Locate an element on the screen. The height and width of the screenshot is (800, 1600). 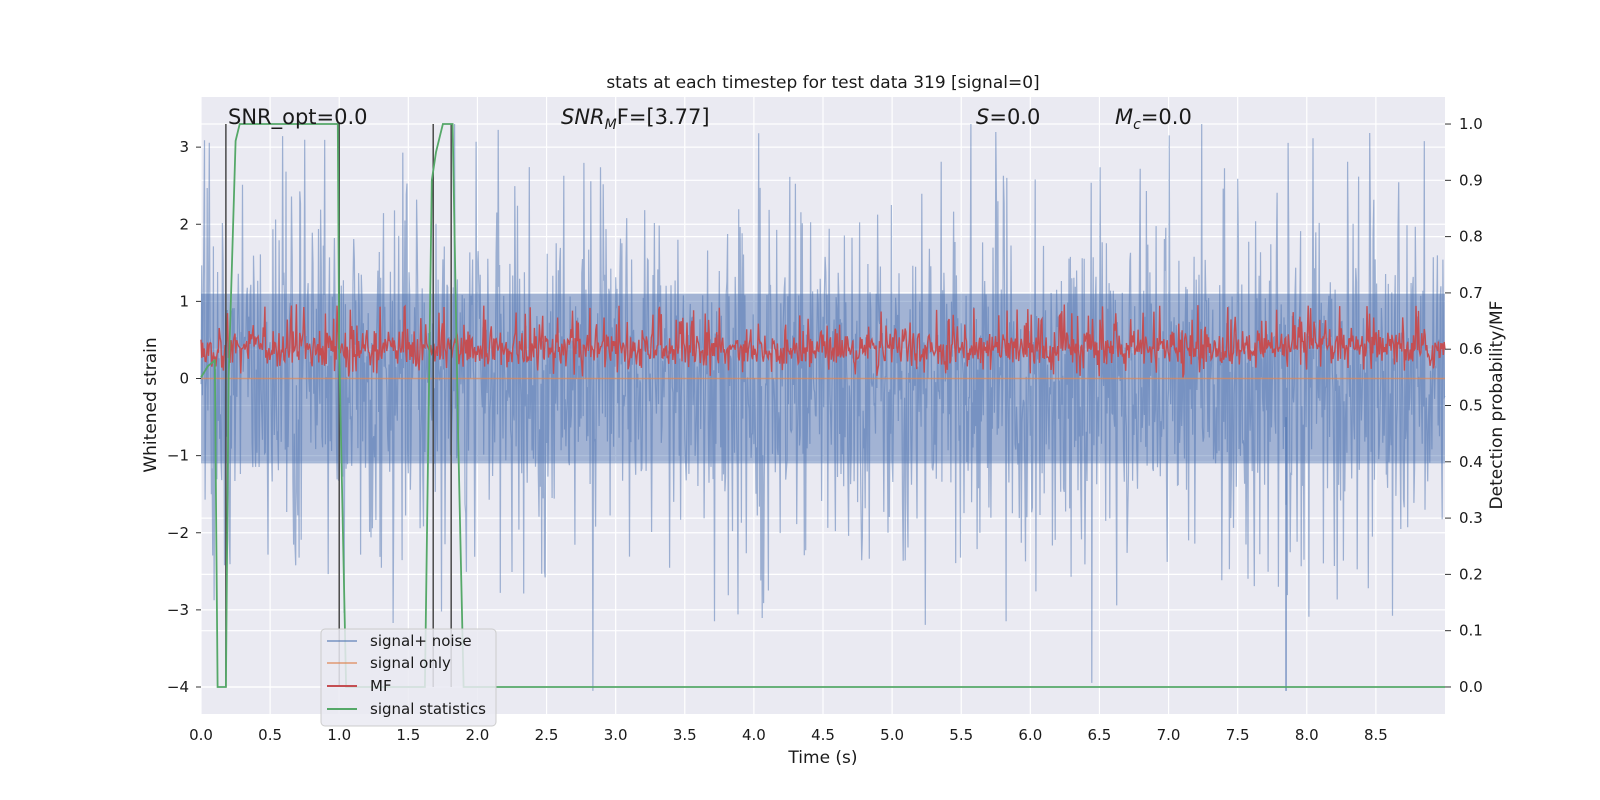
x-tick-label: 8.0 is located at coordinates (1307, 735).